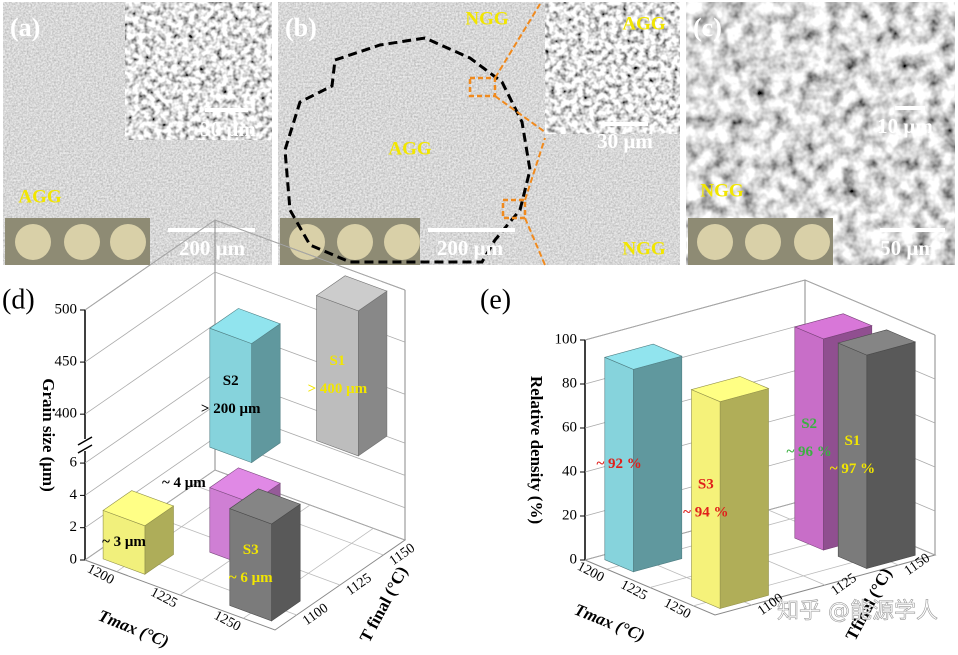  Describe the element at coordinates (18, 299) in the screenshot. I see `panel-label: (d)` at that location.